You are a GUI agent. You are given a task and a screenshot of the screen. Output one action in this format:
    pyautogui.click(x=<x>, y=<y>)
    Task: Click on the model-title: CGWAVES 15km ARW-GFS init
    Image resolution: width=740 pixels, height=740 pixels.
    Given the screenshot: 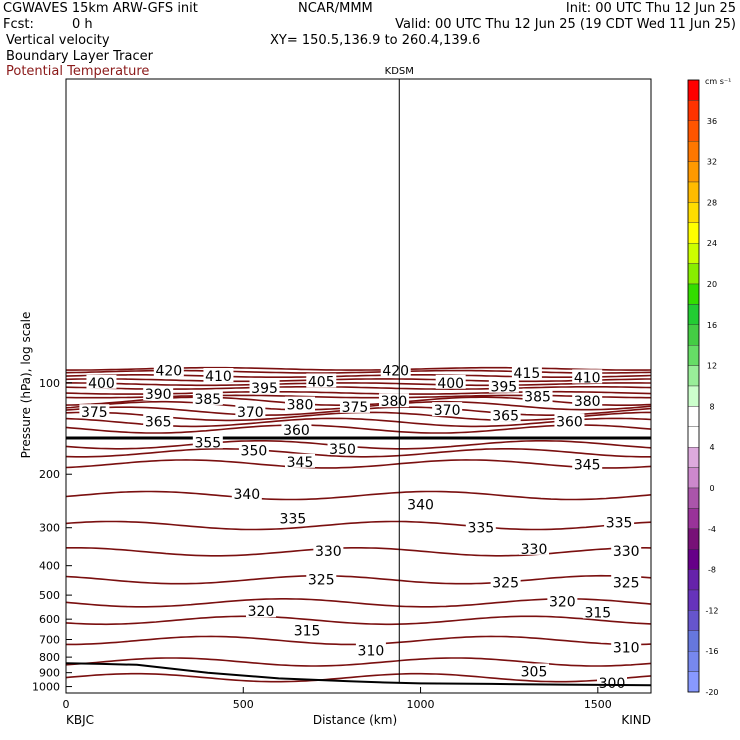 What is the action you would take?
    pyautogui.click(x=100, y=8)
    